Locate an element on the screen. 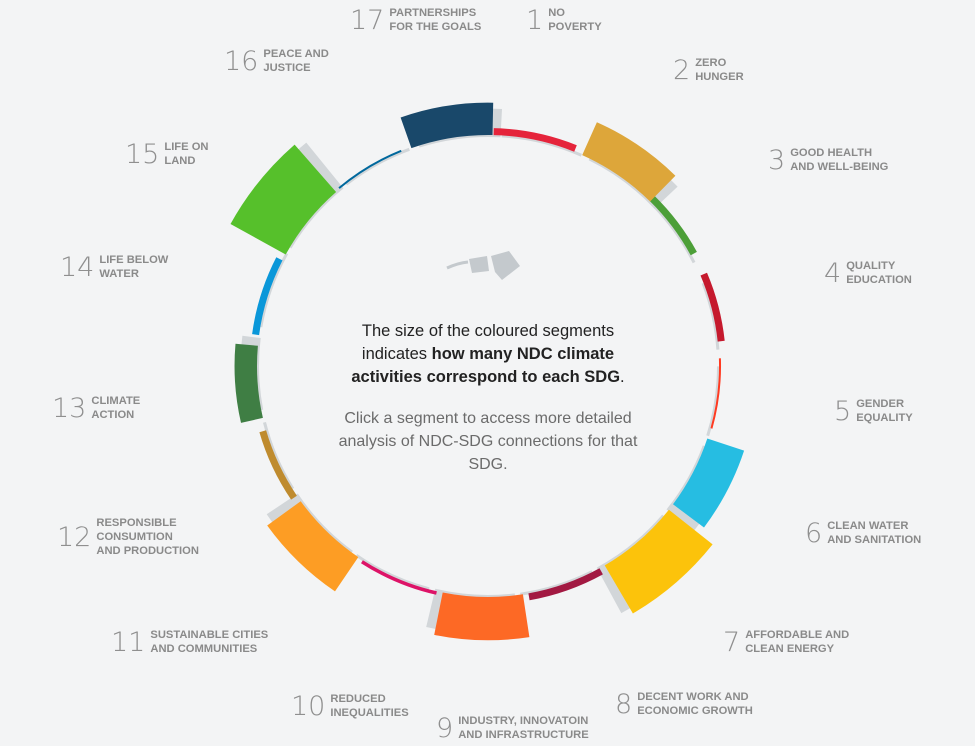  sdg-name: Reduced Inequalities is located at coordinates (369, 706).